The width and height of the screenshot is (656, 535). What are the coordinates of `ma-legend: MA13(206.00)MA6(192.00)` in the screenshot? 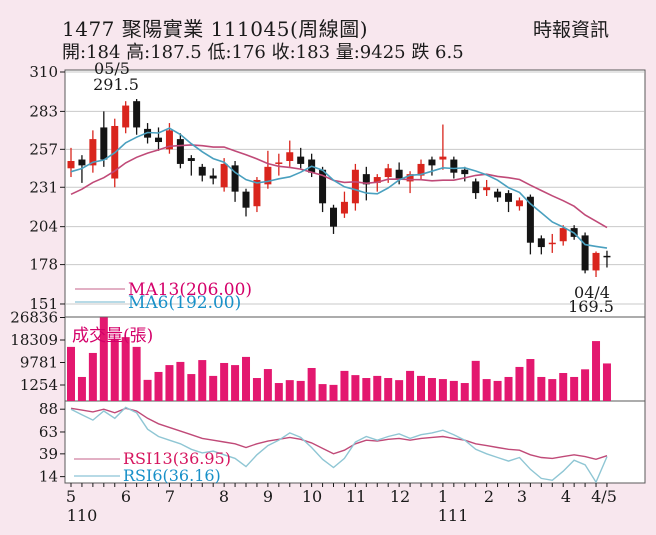 It's located at (163, 296).